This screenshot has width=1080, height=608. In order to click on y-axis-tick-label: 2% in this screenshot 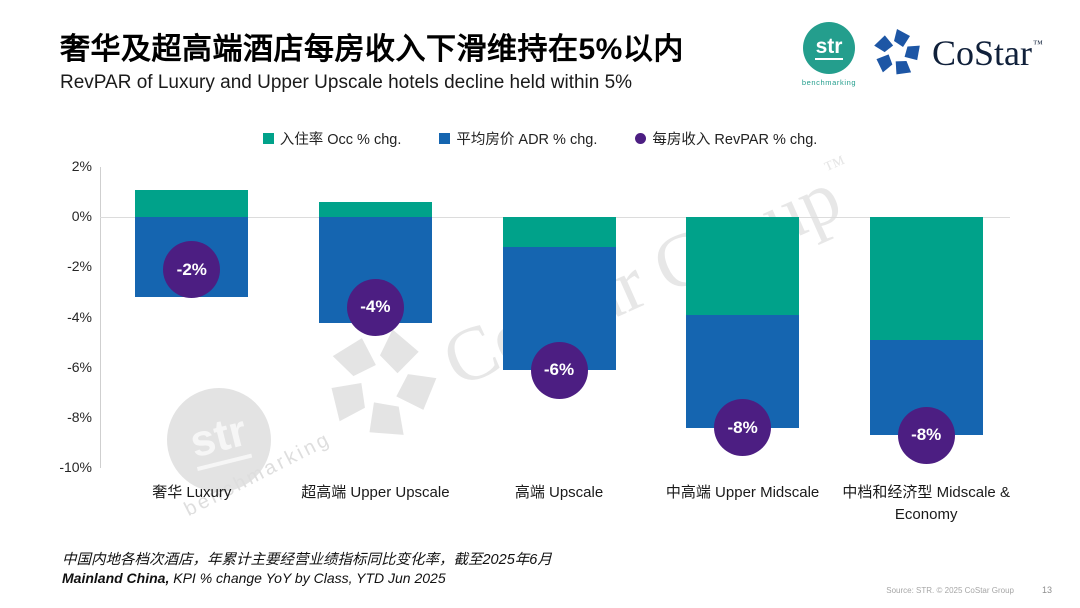, I will do `click(81, 166)`.